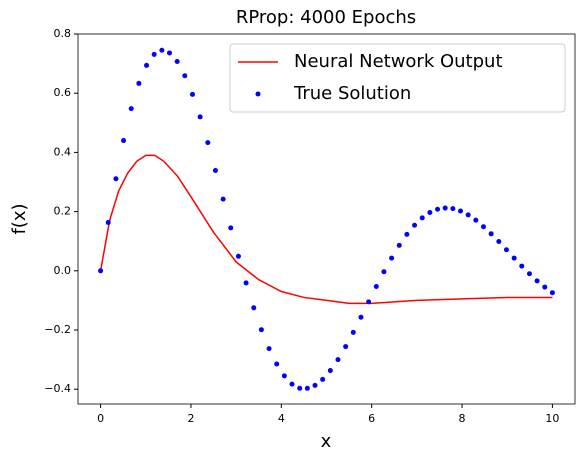 Image resolution: width=584 pixels, height=463 pixels. I want to click on x-tick-label: 10, so click(552, 418).